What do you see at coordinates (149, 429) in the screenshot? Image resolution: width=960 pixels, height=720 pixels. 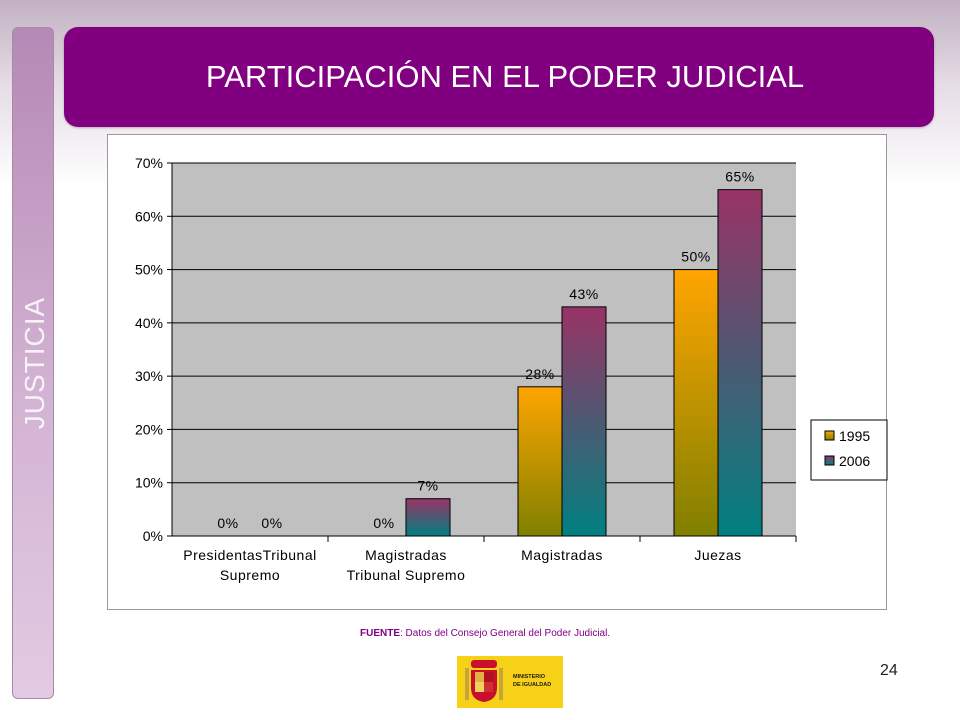 I see `y-tick-label: 20%` at bounding box center [149, 429].